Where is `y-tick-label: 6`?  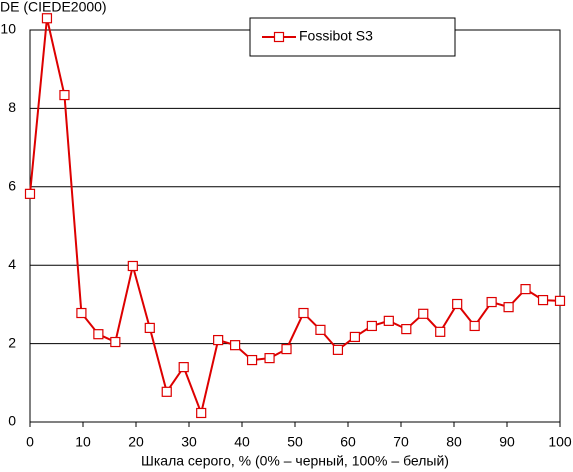 y-tick-label: 6 is located at coordinates (12, 186).